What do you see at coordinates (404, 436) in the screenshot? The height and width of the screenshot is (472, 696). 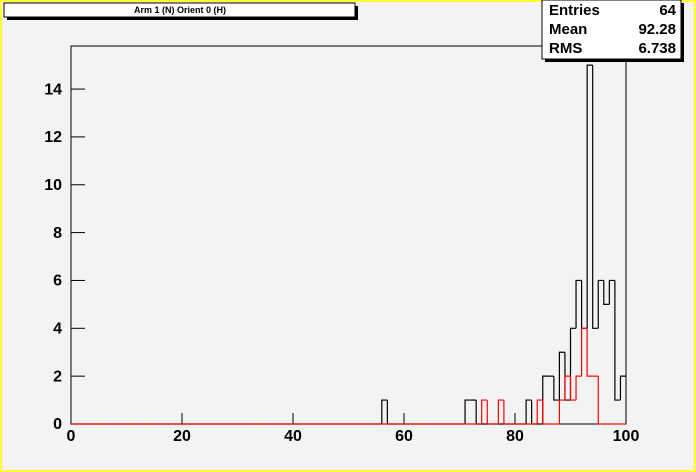 I see `x-tick-label: 60` at bounding box center [404, 436].